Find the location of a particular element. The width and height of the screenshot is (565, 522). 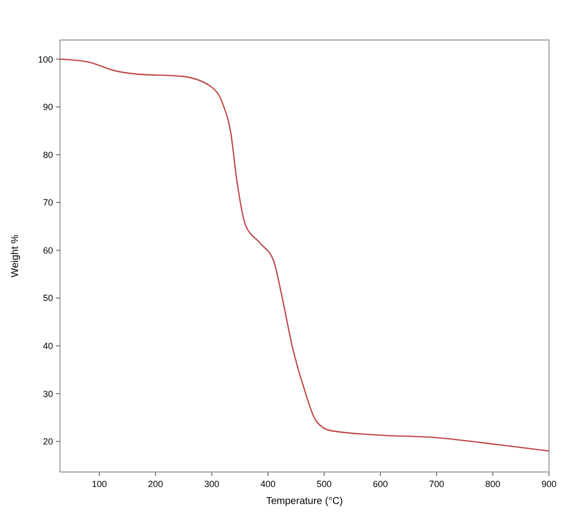

y-tick-label: 70 is located at coordinates (47, 203).